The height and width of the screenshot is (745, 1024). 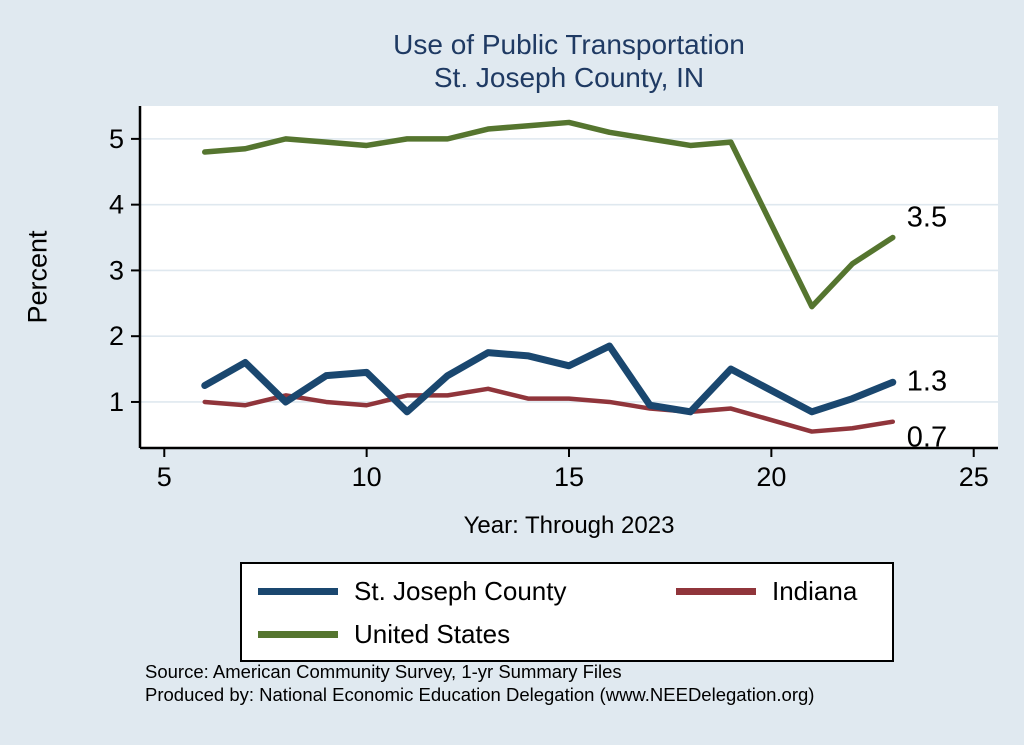 I want to click on end-label-indiana: 0.7, so click(x=927, y=437).